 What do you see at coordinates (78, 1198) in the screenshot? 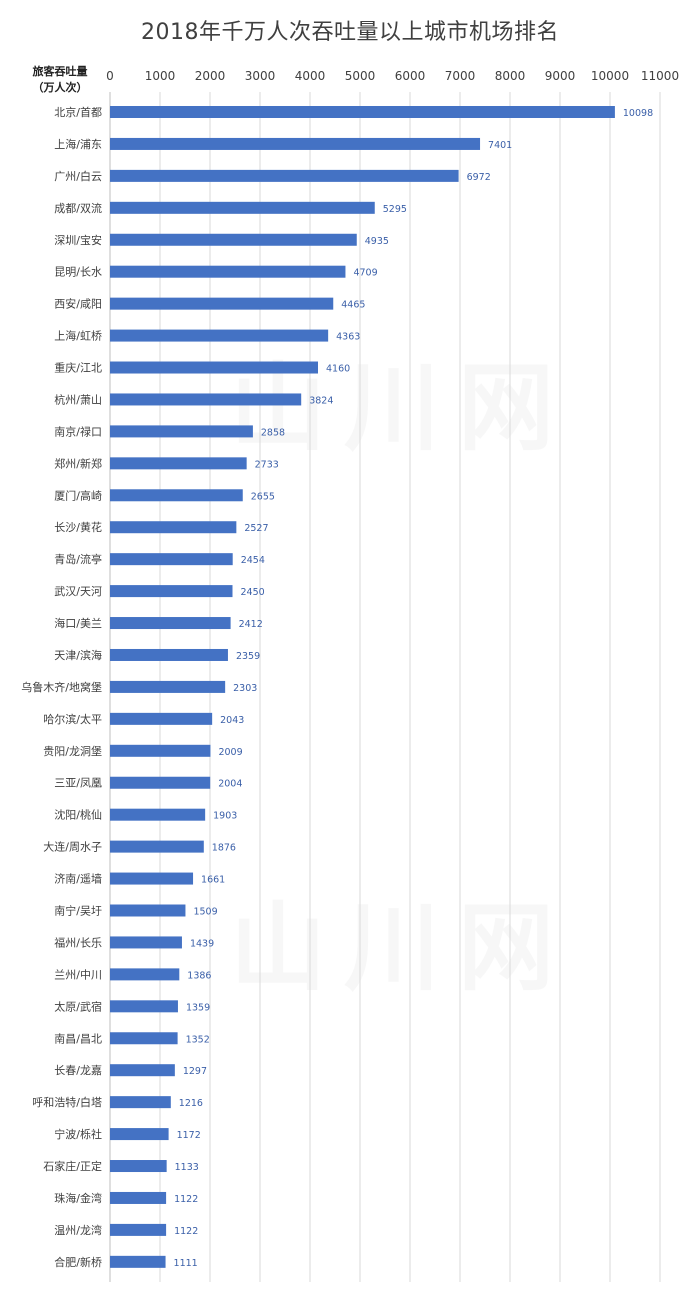
I see `category-label: 珠海/金湾` at bounding box center [78, 1198].